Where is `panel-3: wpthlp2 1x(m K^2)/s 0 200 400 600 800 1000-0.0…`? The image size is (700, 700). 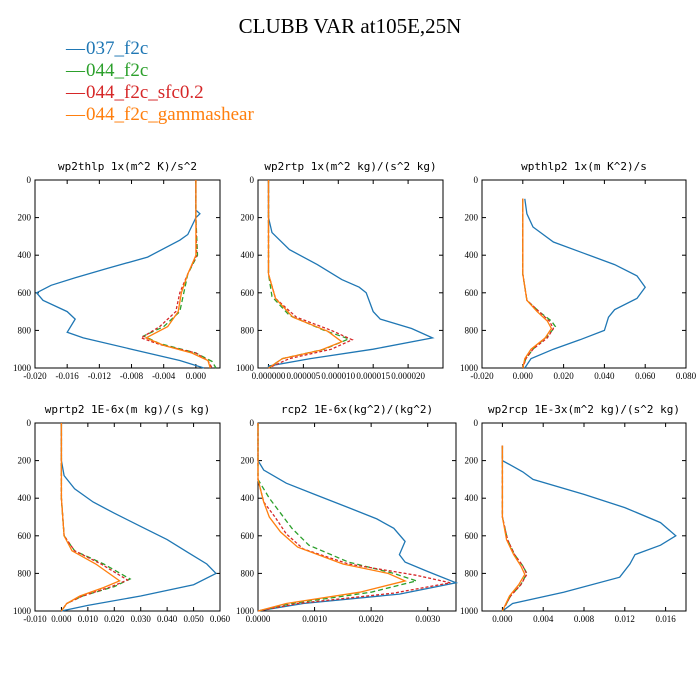 panel-3: wpthlp2 1x(m K^2)/s 0 200 400 600 800 1000-0.0… is located at coordinates (578, 270).